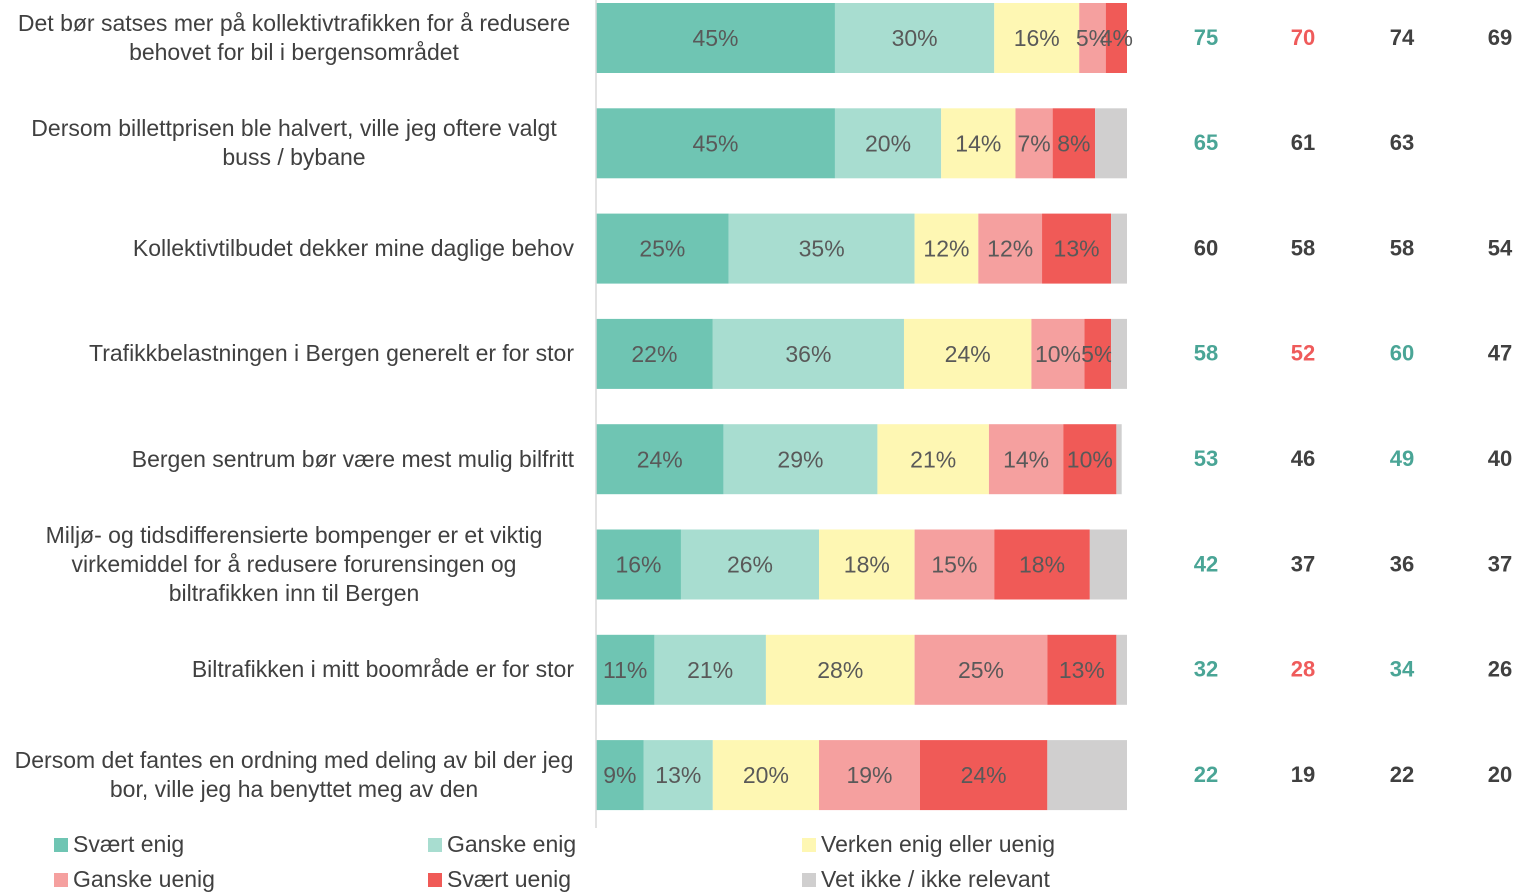 Image resolution: width=1529 pixels, height=893 pixels. What do you see at coordinates (1303, 669) in the screenshot?
I see `side-value: 28` at bounding box center [1303, 669].